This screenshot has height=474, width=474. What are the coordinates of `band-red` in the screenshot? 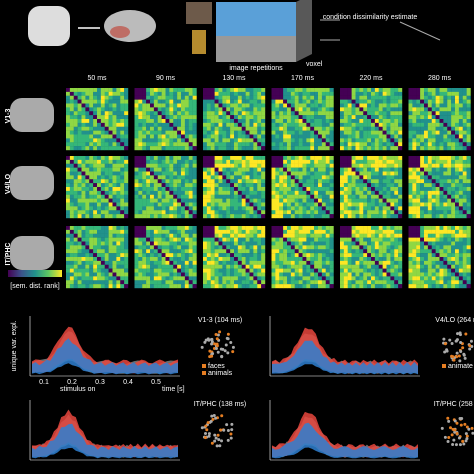 It's located at (105, 433).